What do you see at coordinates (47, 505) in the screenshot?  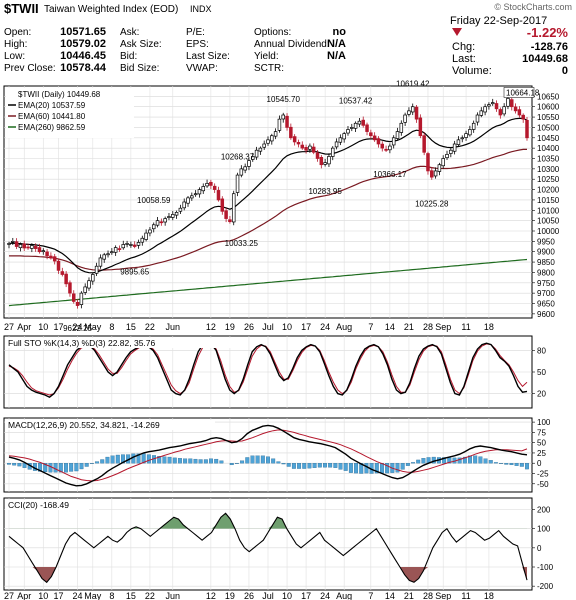 I see `label-bg` at bounding box center [47, 505].